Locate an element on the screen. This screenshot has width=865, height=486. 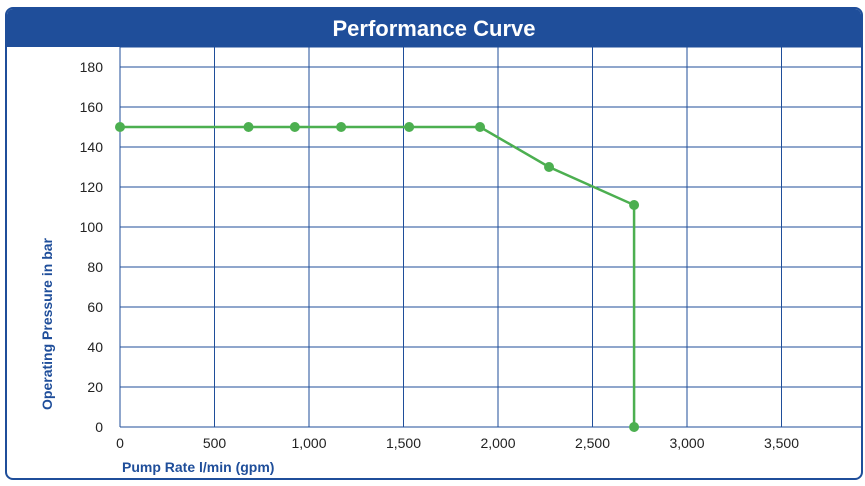
y-tick-labels: 0 20 40 60 80 100 120 140 160 180 is located at coordinates (92, 247).